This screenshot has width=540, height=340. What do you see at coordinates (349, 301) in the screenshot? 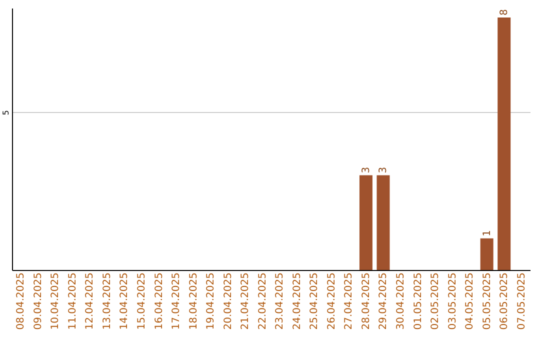
I see `x-tick-label: 27.04.2025` at bounding box center [349, 301].